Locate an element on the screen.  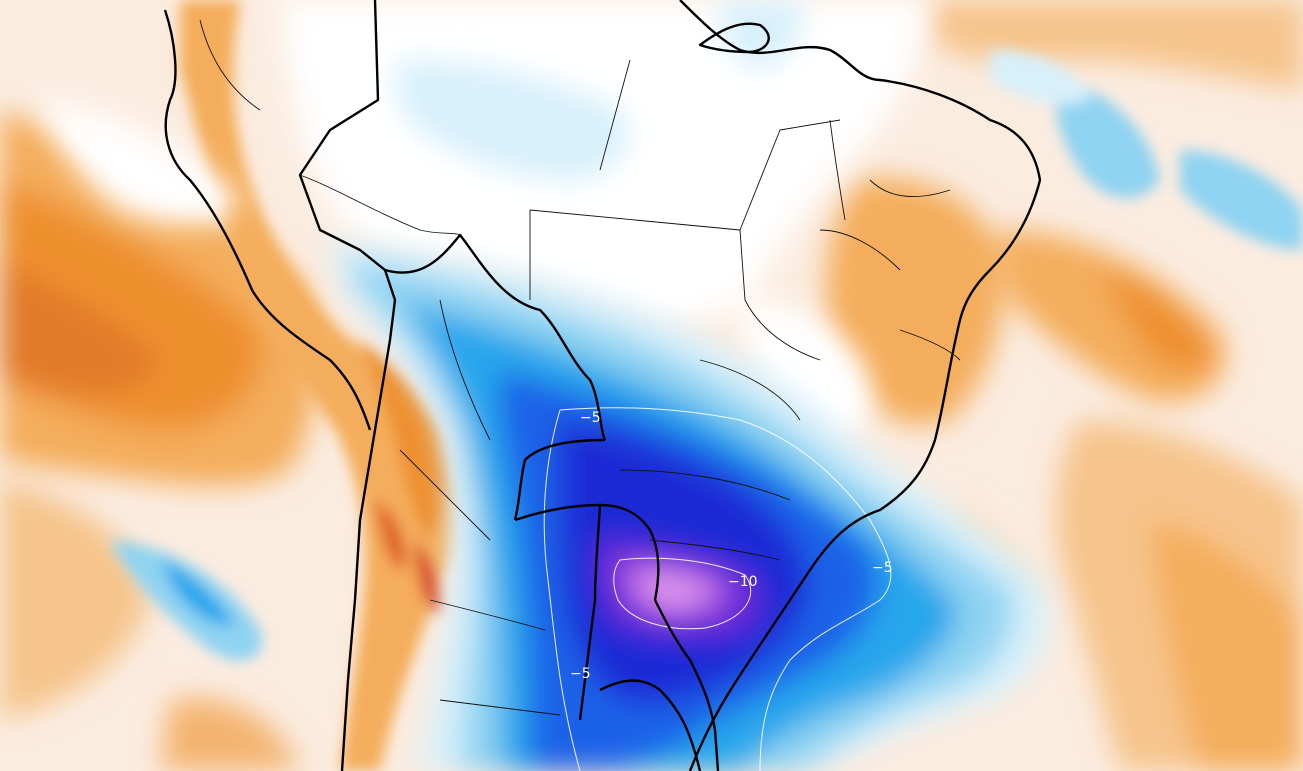
cool-anomaly-pacific-south is located at coordinates (186, 600).